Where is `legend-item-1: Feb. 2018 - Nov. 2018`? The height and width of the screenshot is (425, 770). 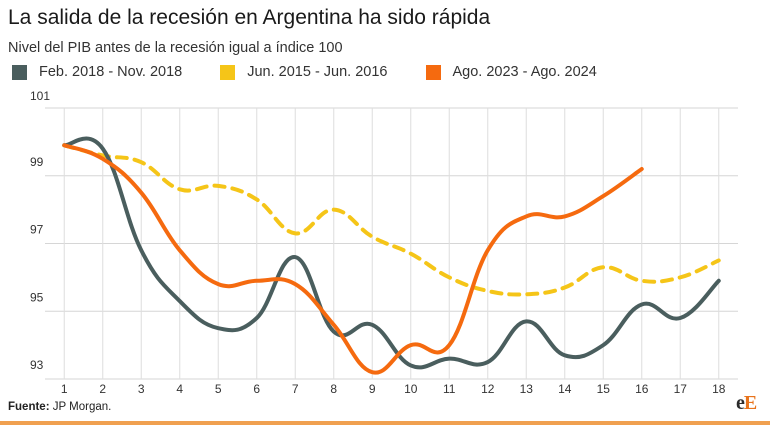 legend-item-1: Feb. 2018 - Nov. 2018 is located at coordinates (97, 72).